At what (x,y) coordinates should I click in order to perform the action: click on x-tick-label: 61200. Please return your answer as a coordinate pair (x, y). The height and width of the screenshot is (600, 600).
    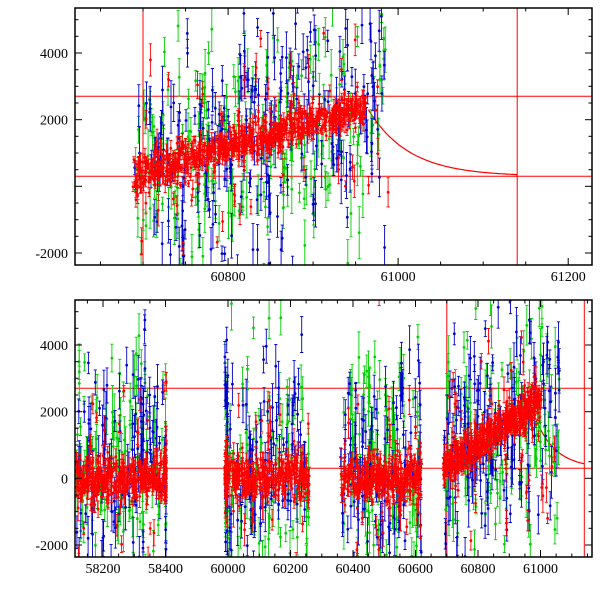
    Looking at the image, I should click on (568, 277).